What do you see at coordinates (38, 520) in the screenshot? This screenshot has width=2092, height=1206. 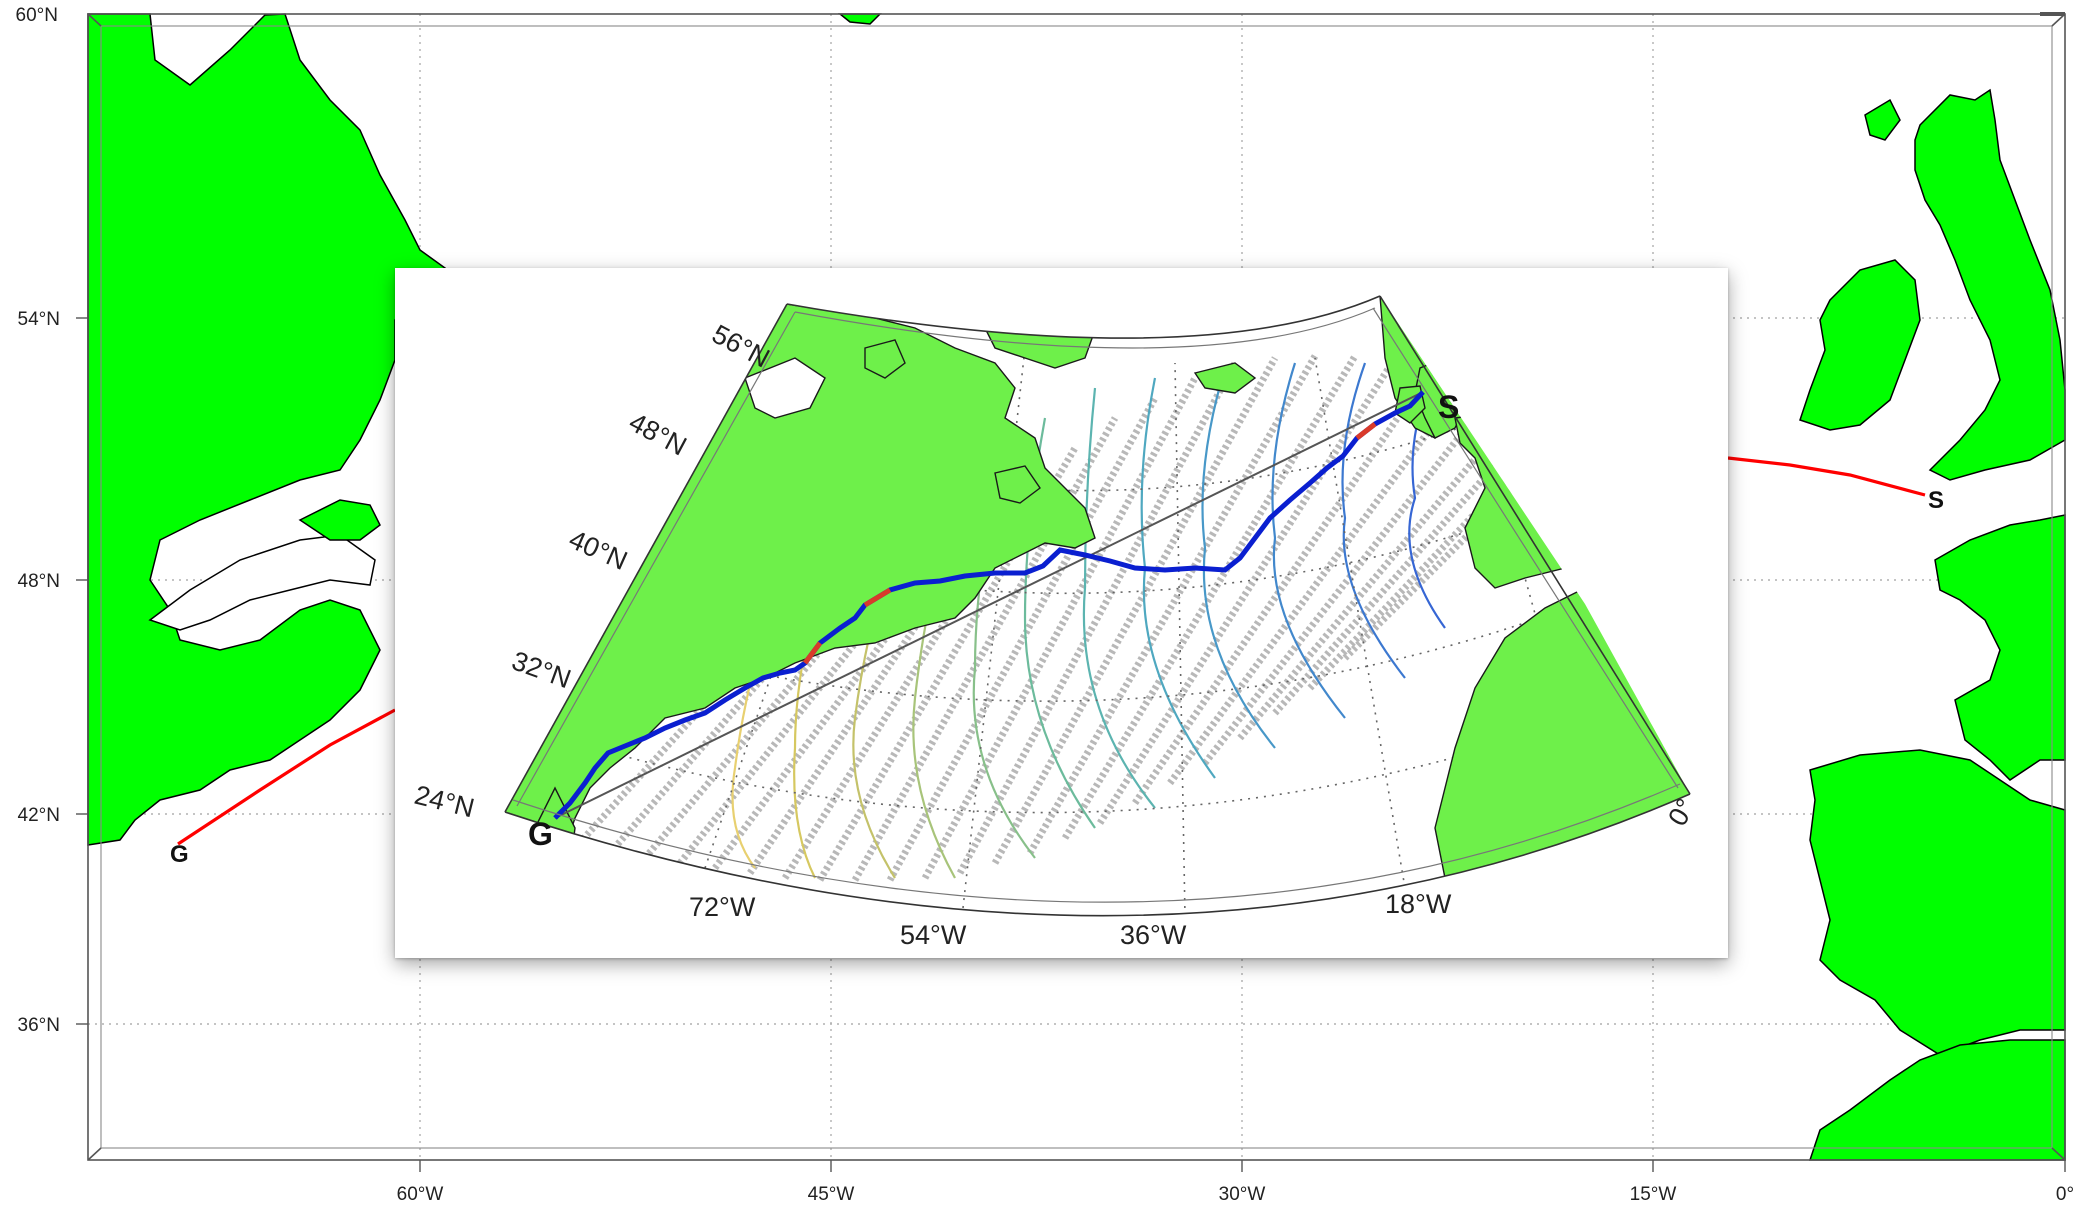 I see `base-lat-labels: 60°N 54°N 48°N 42°N 36°N` at bounding box center [38, 520].